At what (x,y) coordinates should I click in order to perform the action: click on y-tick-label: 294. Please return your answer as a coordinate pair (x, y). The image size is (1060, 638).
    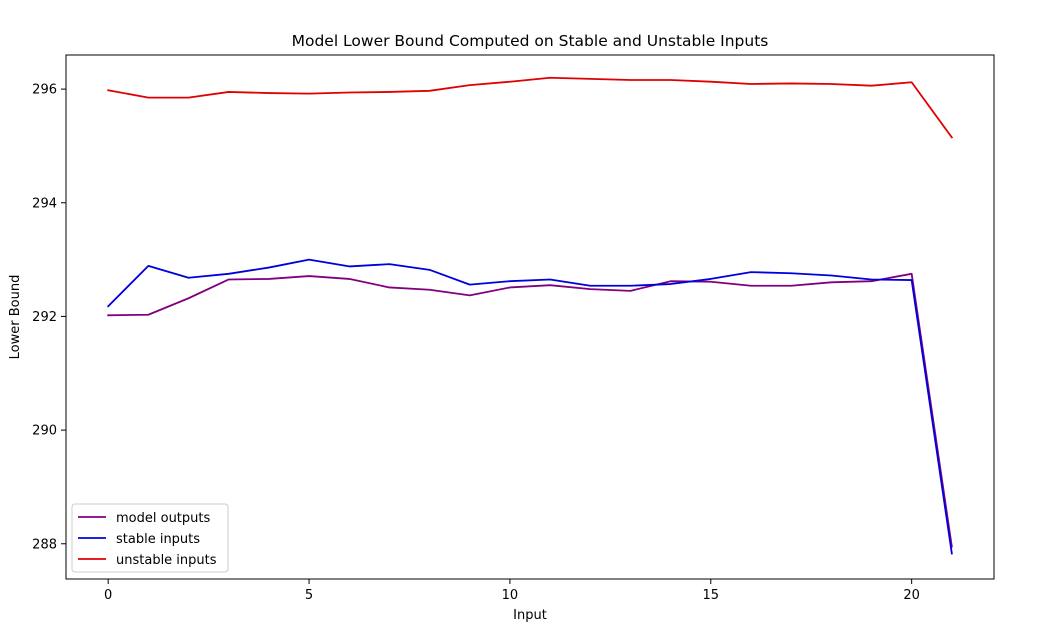
    Looking at the image, I should click on (44, 203).